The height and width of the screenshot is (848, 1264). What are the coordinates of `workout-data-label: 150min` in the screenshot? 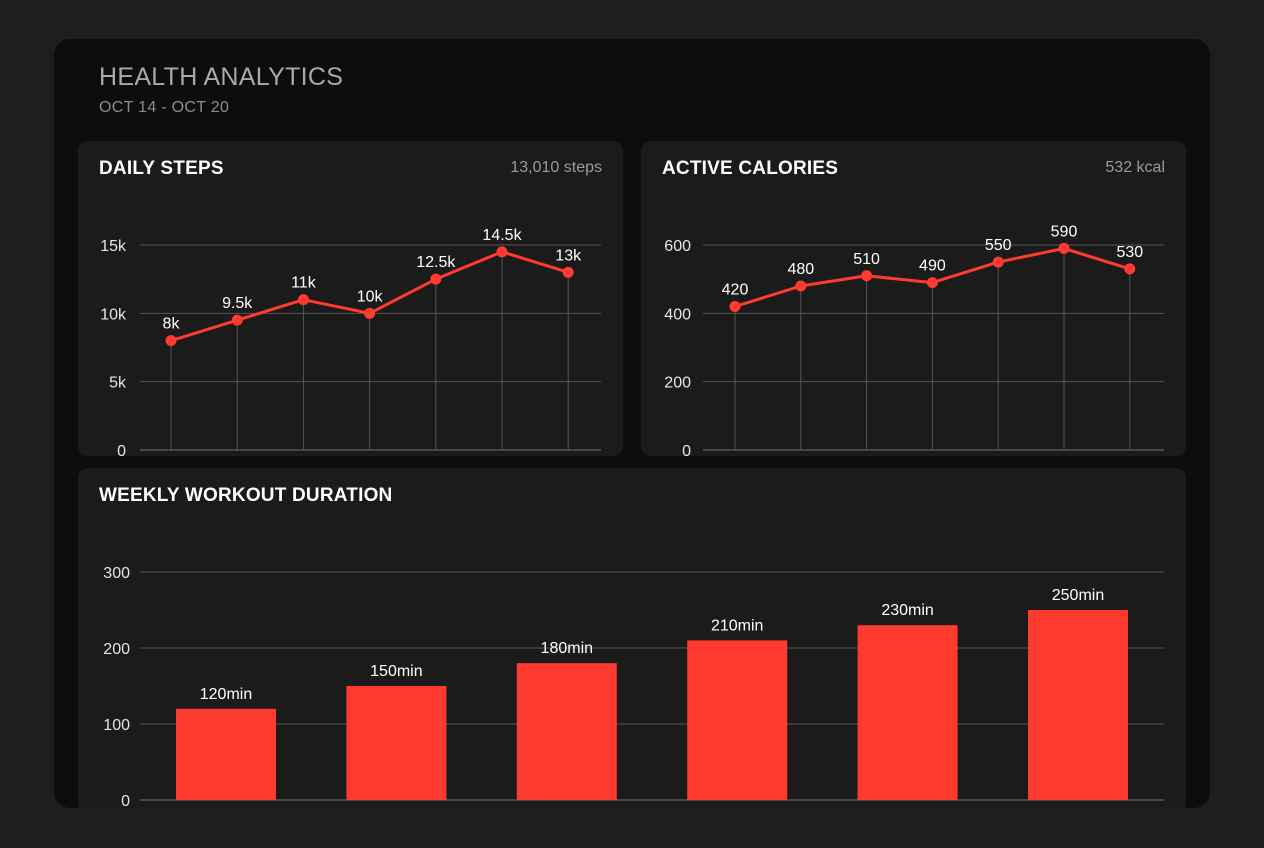 It's located at (396, 671).